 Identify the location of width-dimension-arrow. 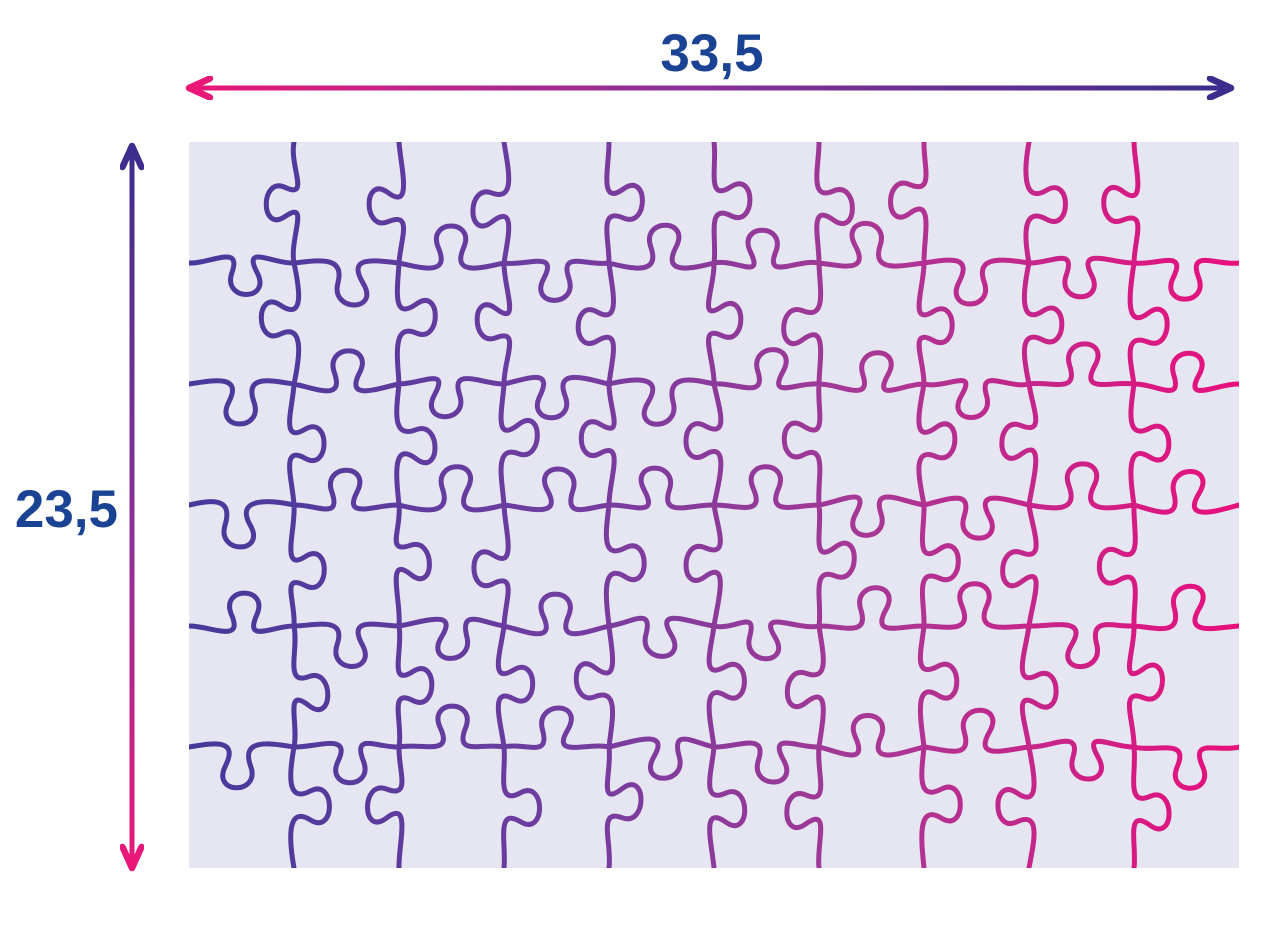
(710, 88).